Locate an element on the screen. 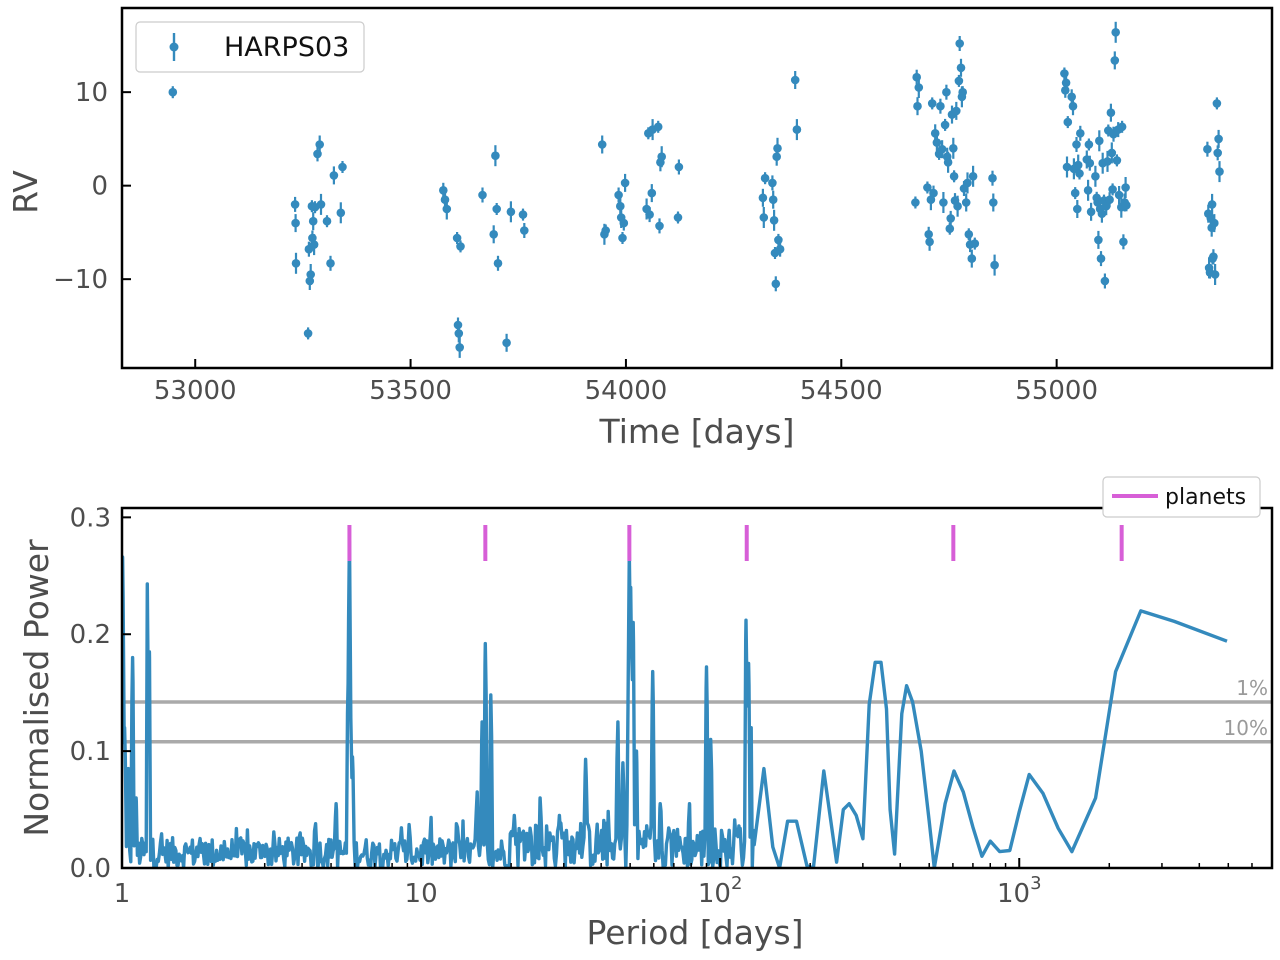  periodogram-y-tick-label: 0.3 is located at coordinates (90, 518).